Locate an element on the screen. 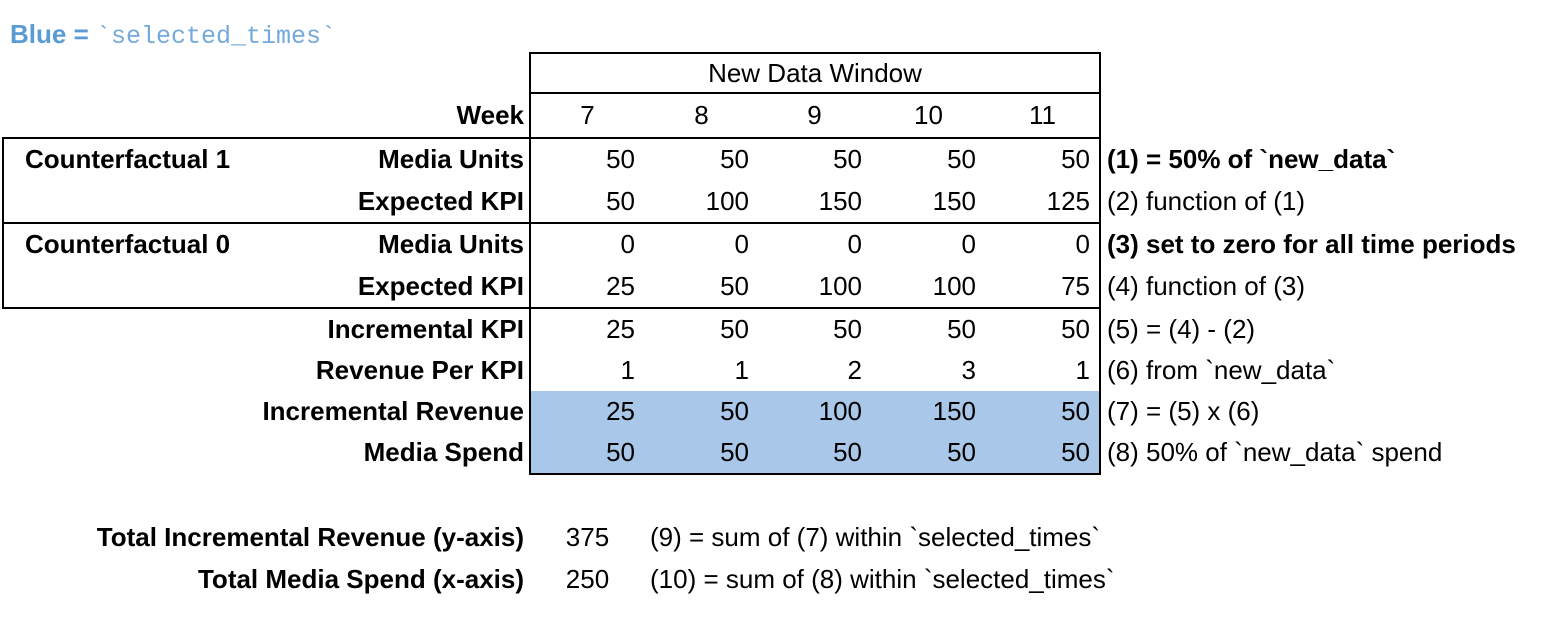 Image resolution: width=1544 pixels, height=620 pixels. counterfactual0-bottom-divider is located at coordinates (551, 308).